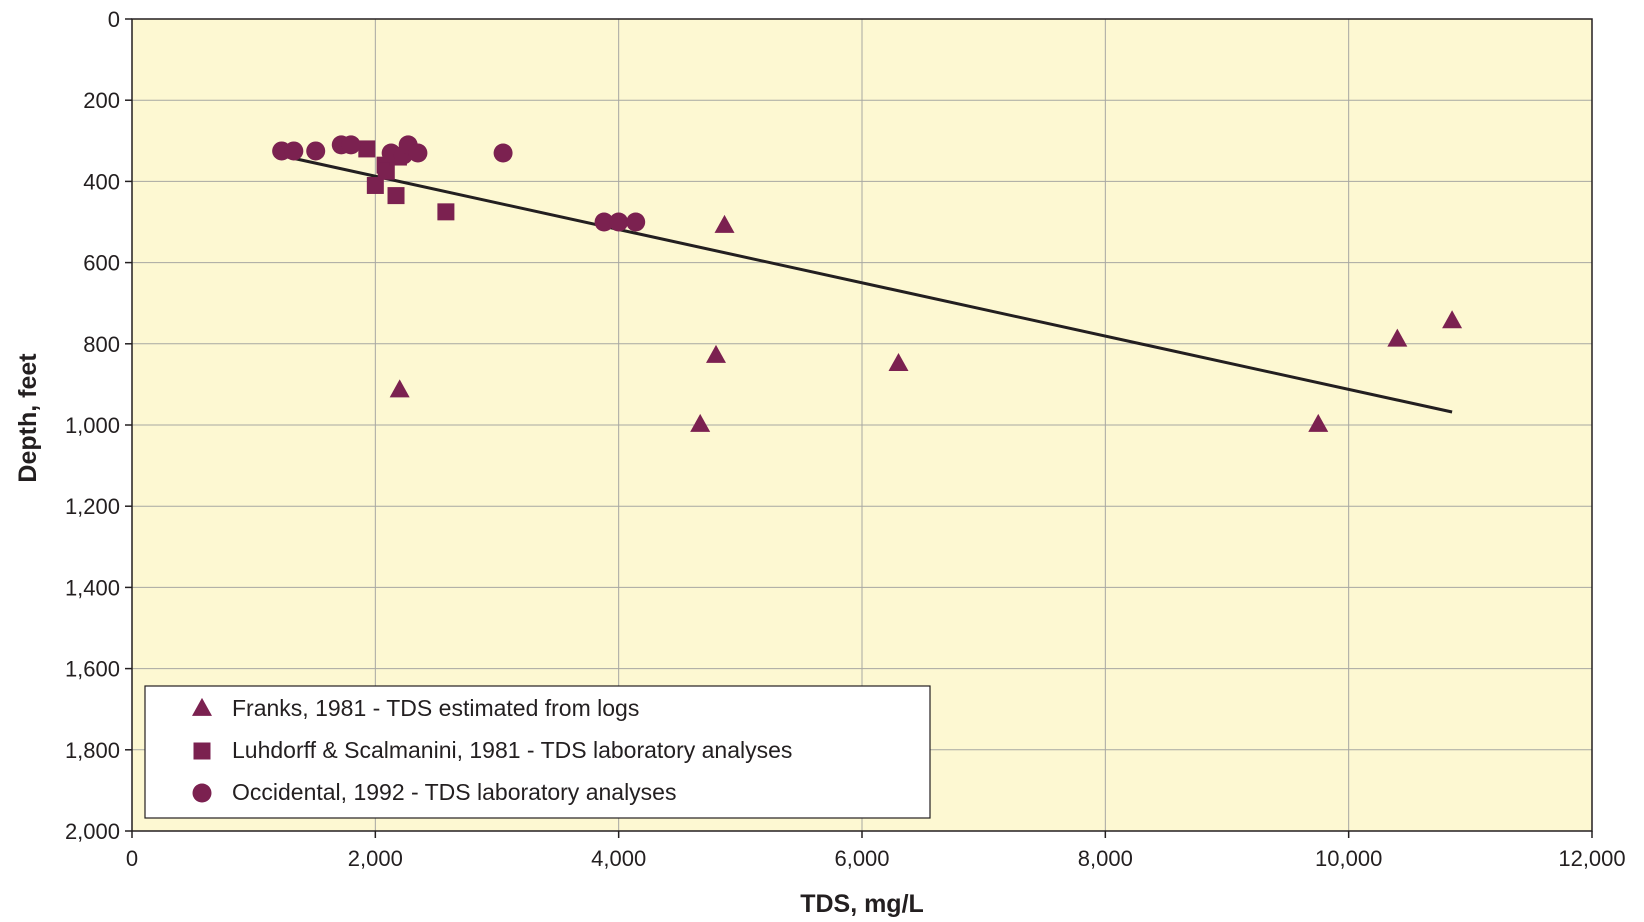 The width and height of the screenshot is (1644, 922). What do you see at coordinates (92, 425) in the screenshot?
I see `y-tick-label: 1,000` at bounding box center [92, 425].